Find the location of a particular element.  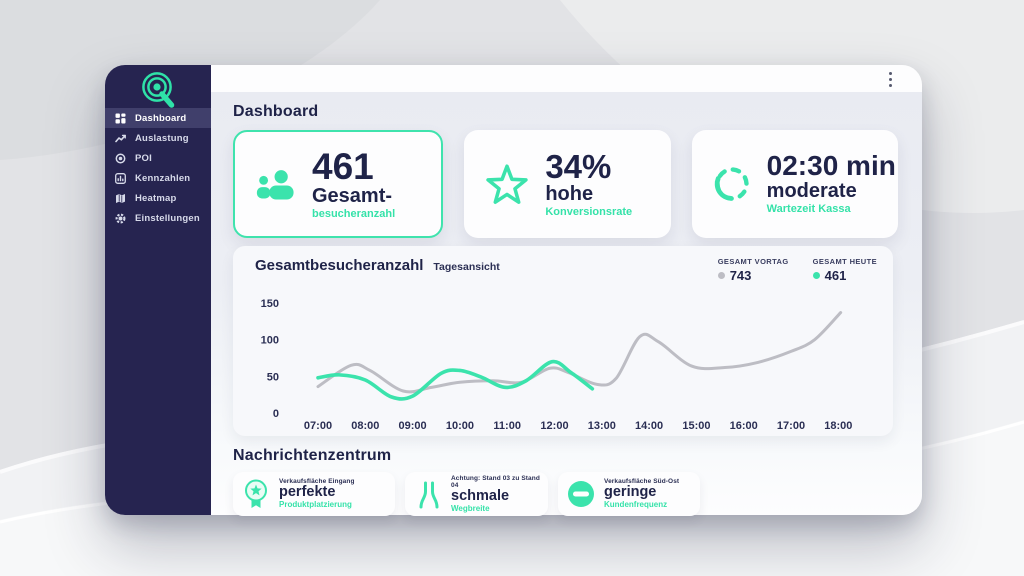

legend-item-heute: GESAMT HEUTE 461 is located at coordinates (844, 270).